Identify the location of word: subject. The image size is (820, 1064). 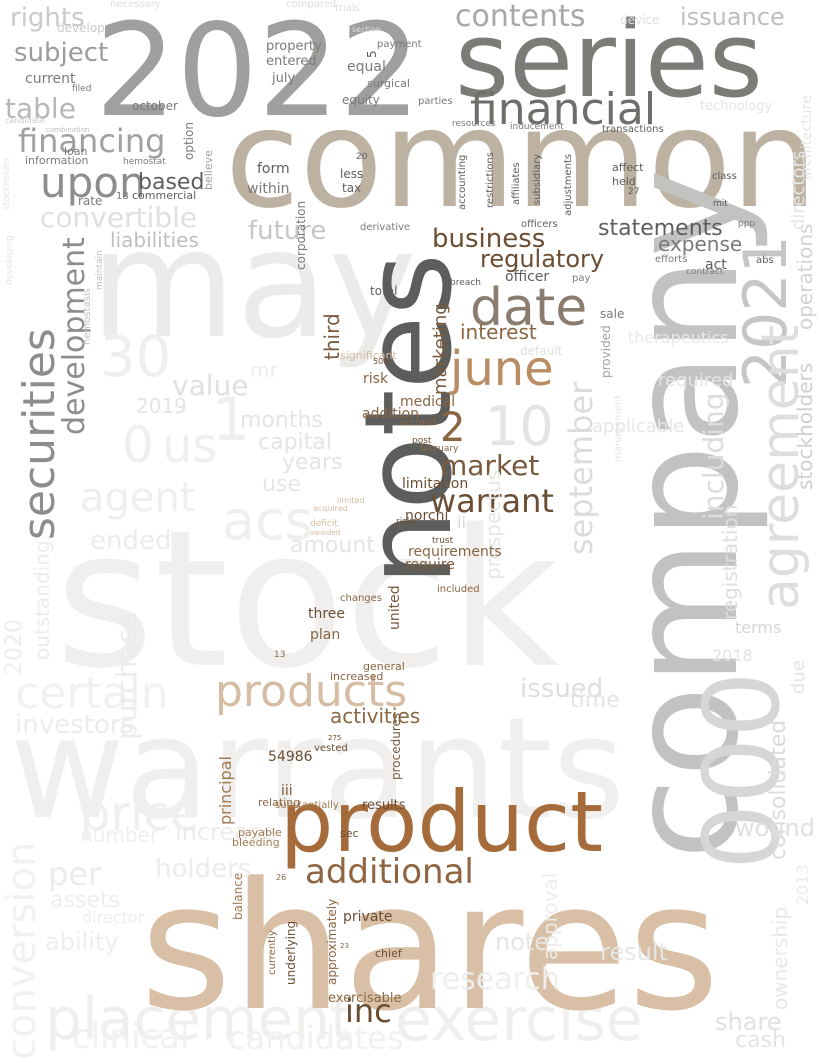
(61, 53).